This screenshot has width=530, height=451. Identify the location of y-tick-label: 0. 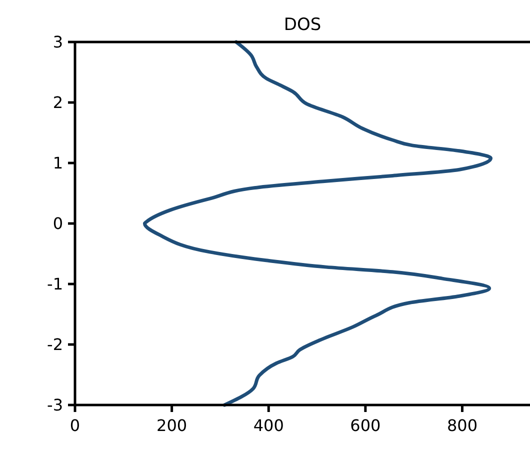
(57, 224).